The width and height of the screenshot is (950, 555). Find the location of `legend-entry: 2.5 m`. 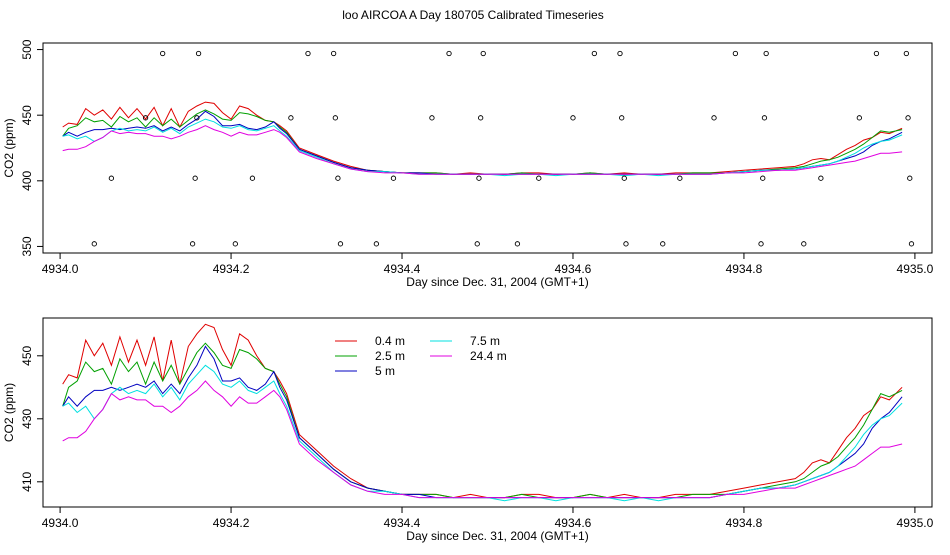

legend-entry: 2.5 m is located at coordinates (390, 356).